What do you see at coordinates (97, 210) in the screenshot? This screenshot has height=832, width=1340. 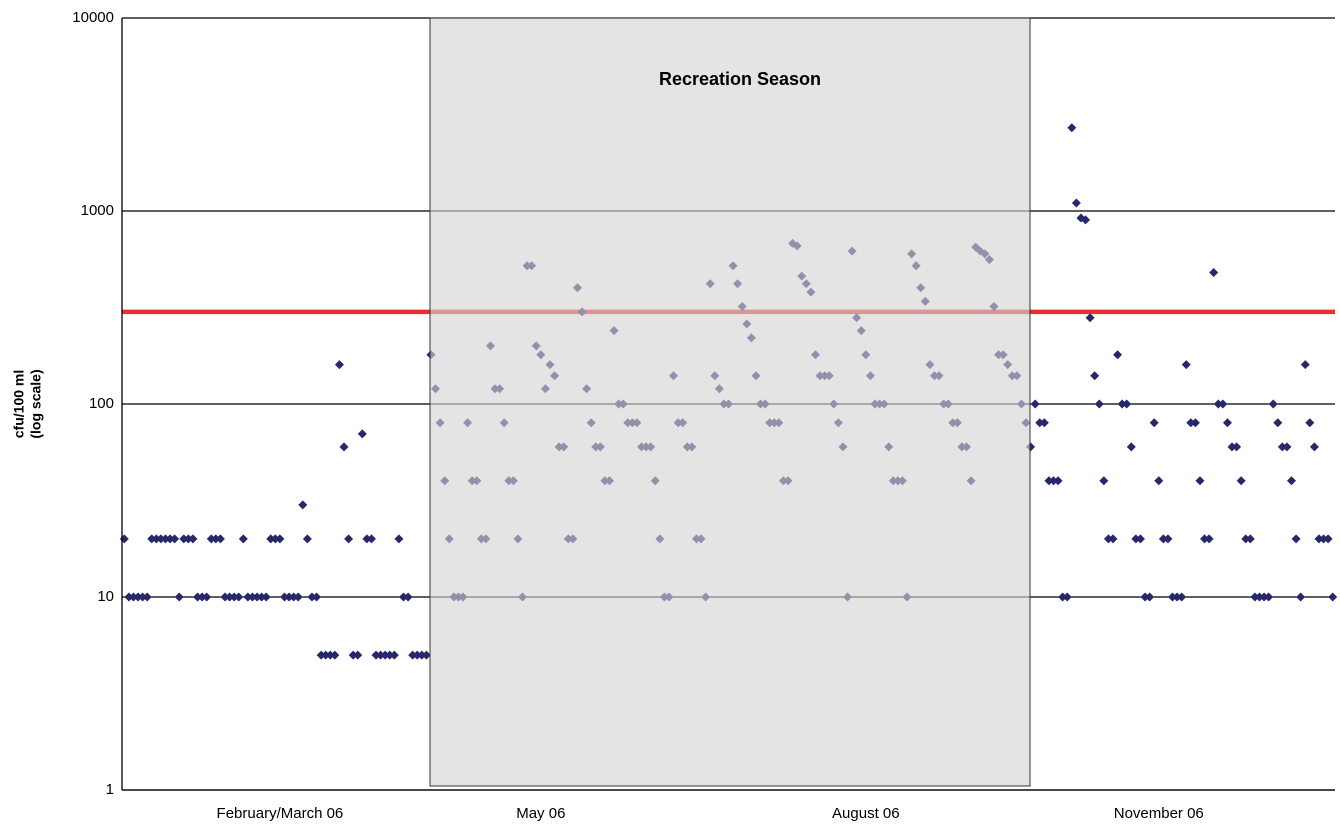 I see `y-tick-label: 1000` at bounding box center [97, 210].